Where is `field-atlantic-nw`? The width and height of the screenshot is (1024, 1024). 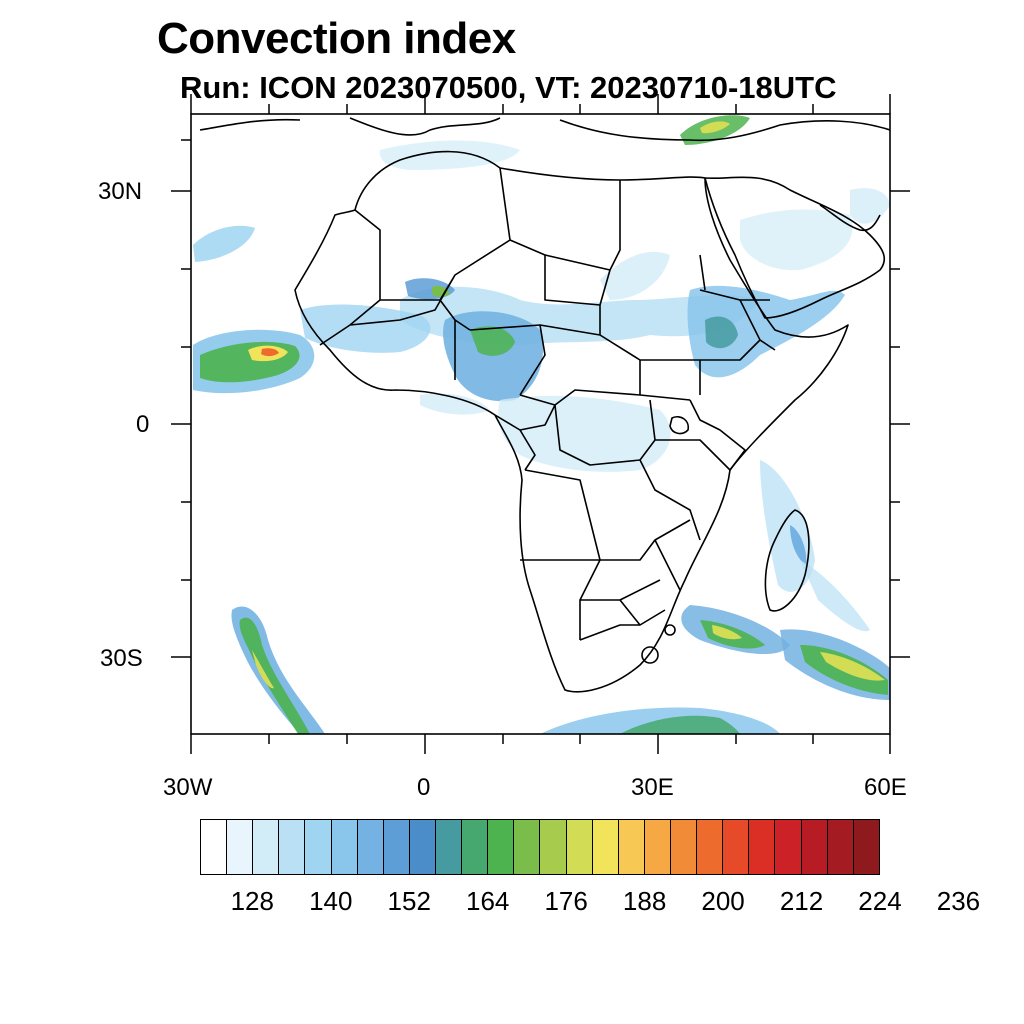 field-atlantic-nw is located at coordinates (224, 243).